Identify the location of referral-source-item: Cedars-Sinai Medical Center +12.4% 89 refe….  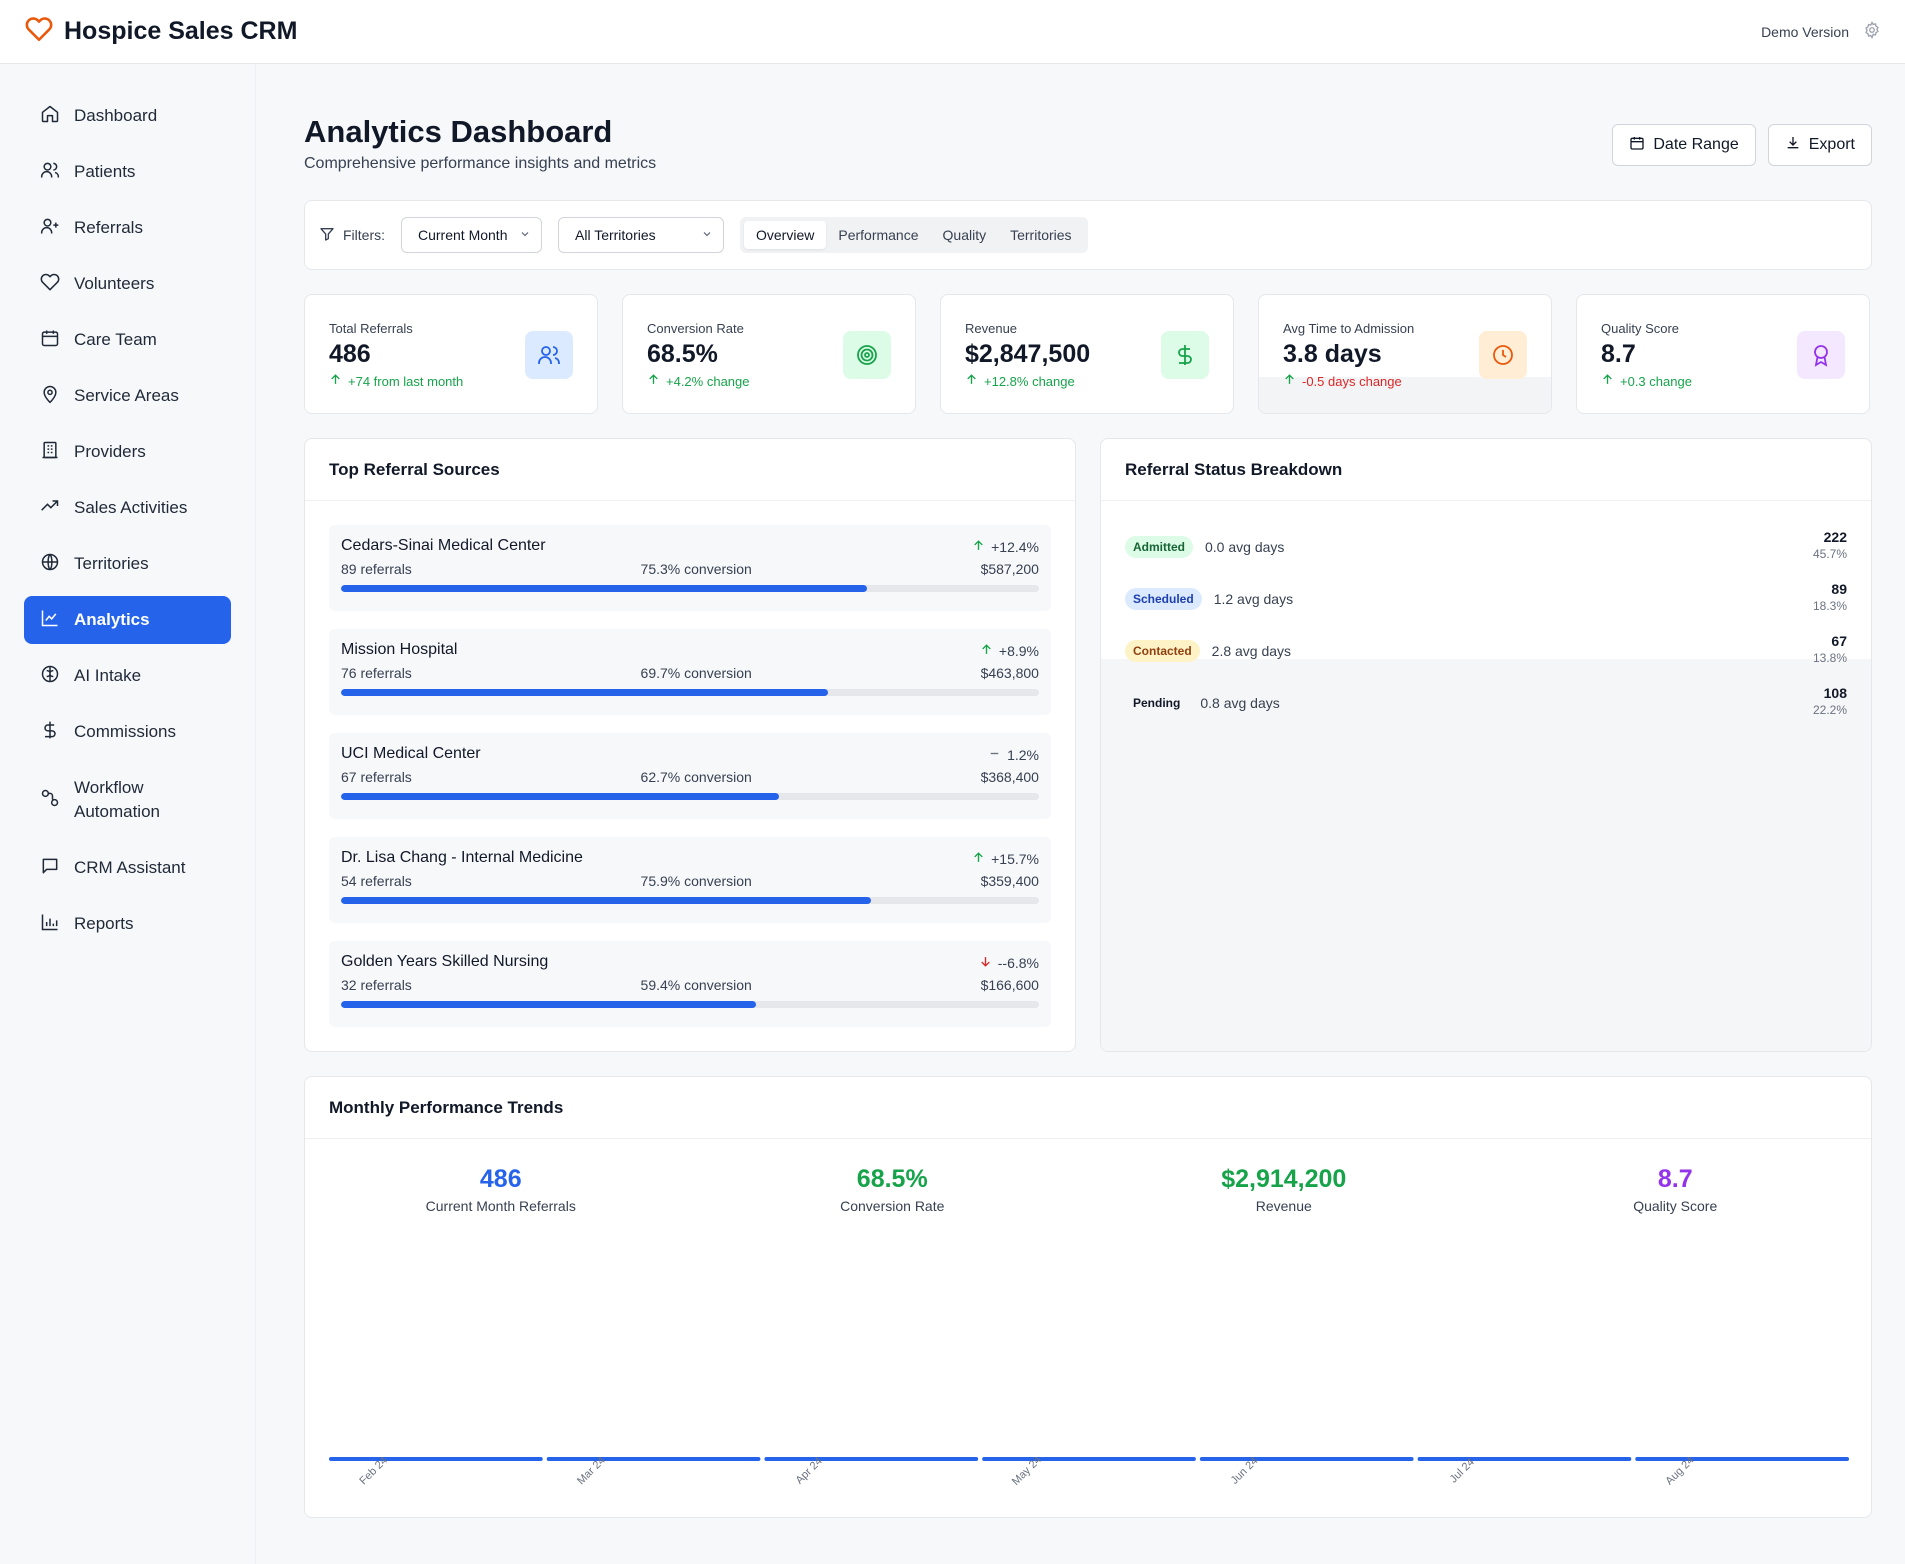
(690, 568).